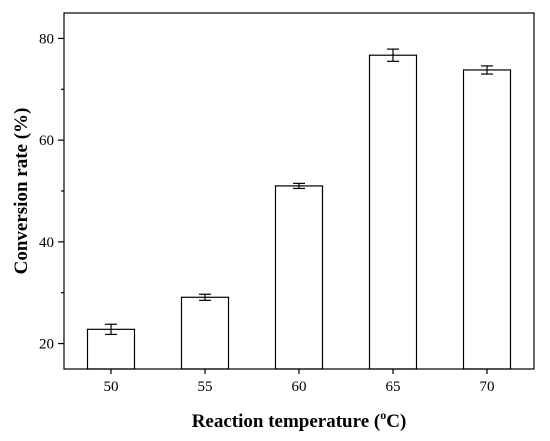 This screenshot has height=441, width=550. I want to click on y-tick-label: 40, so click(46, 243).